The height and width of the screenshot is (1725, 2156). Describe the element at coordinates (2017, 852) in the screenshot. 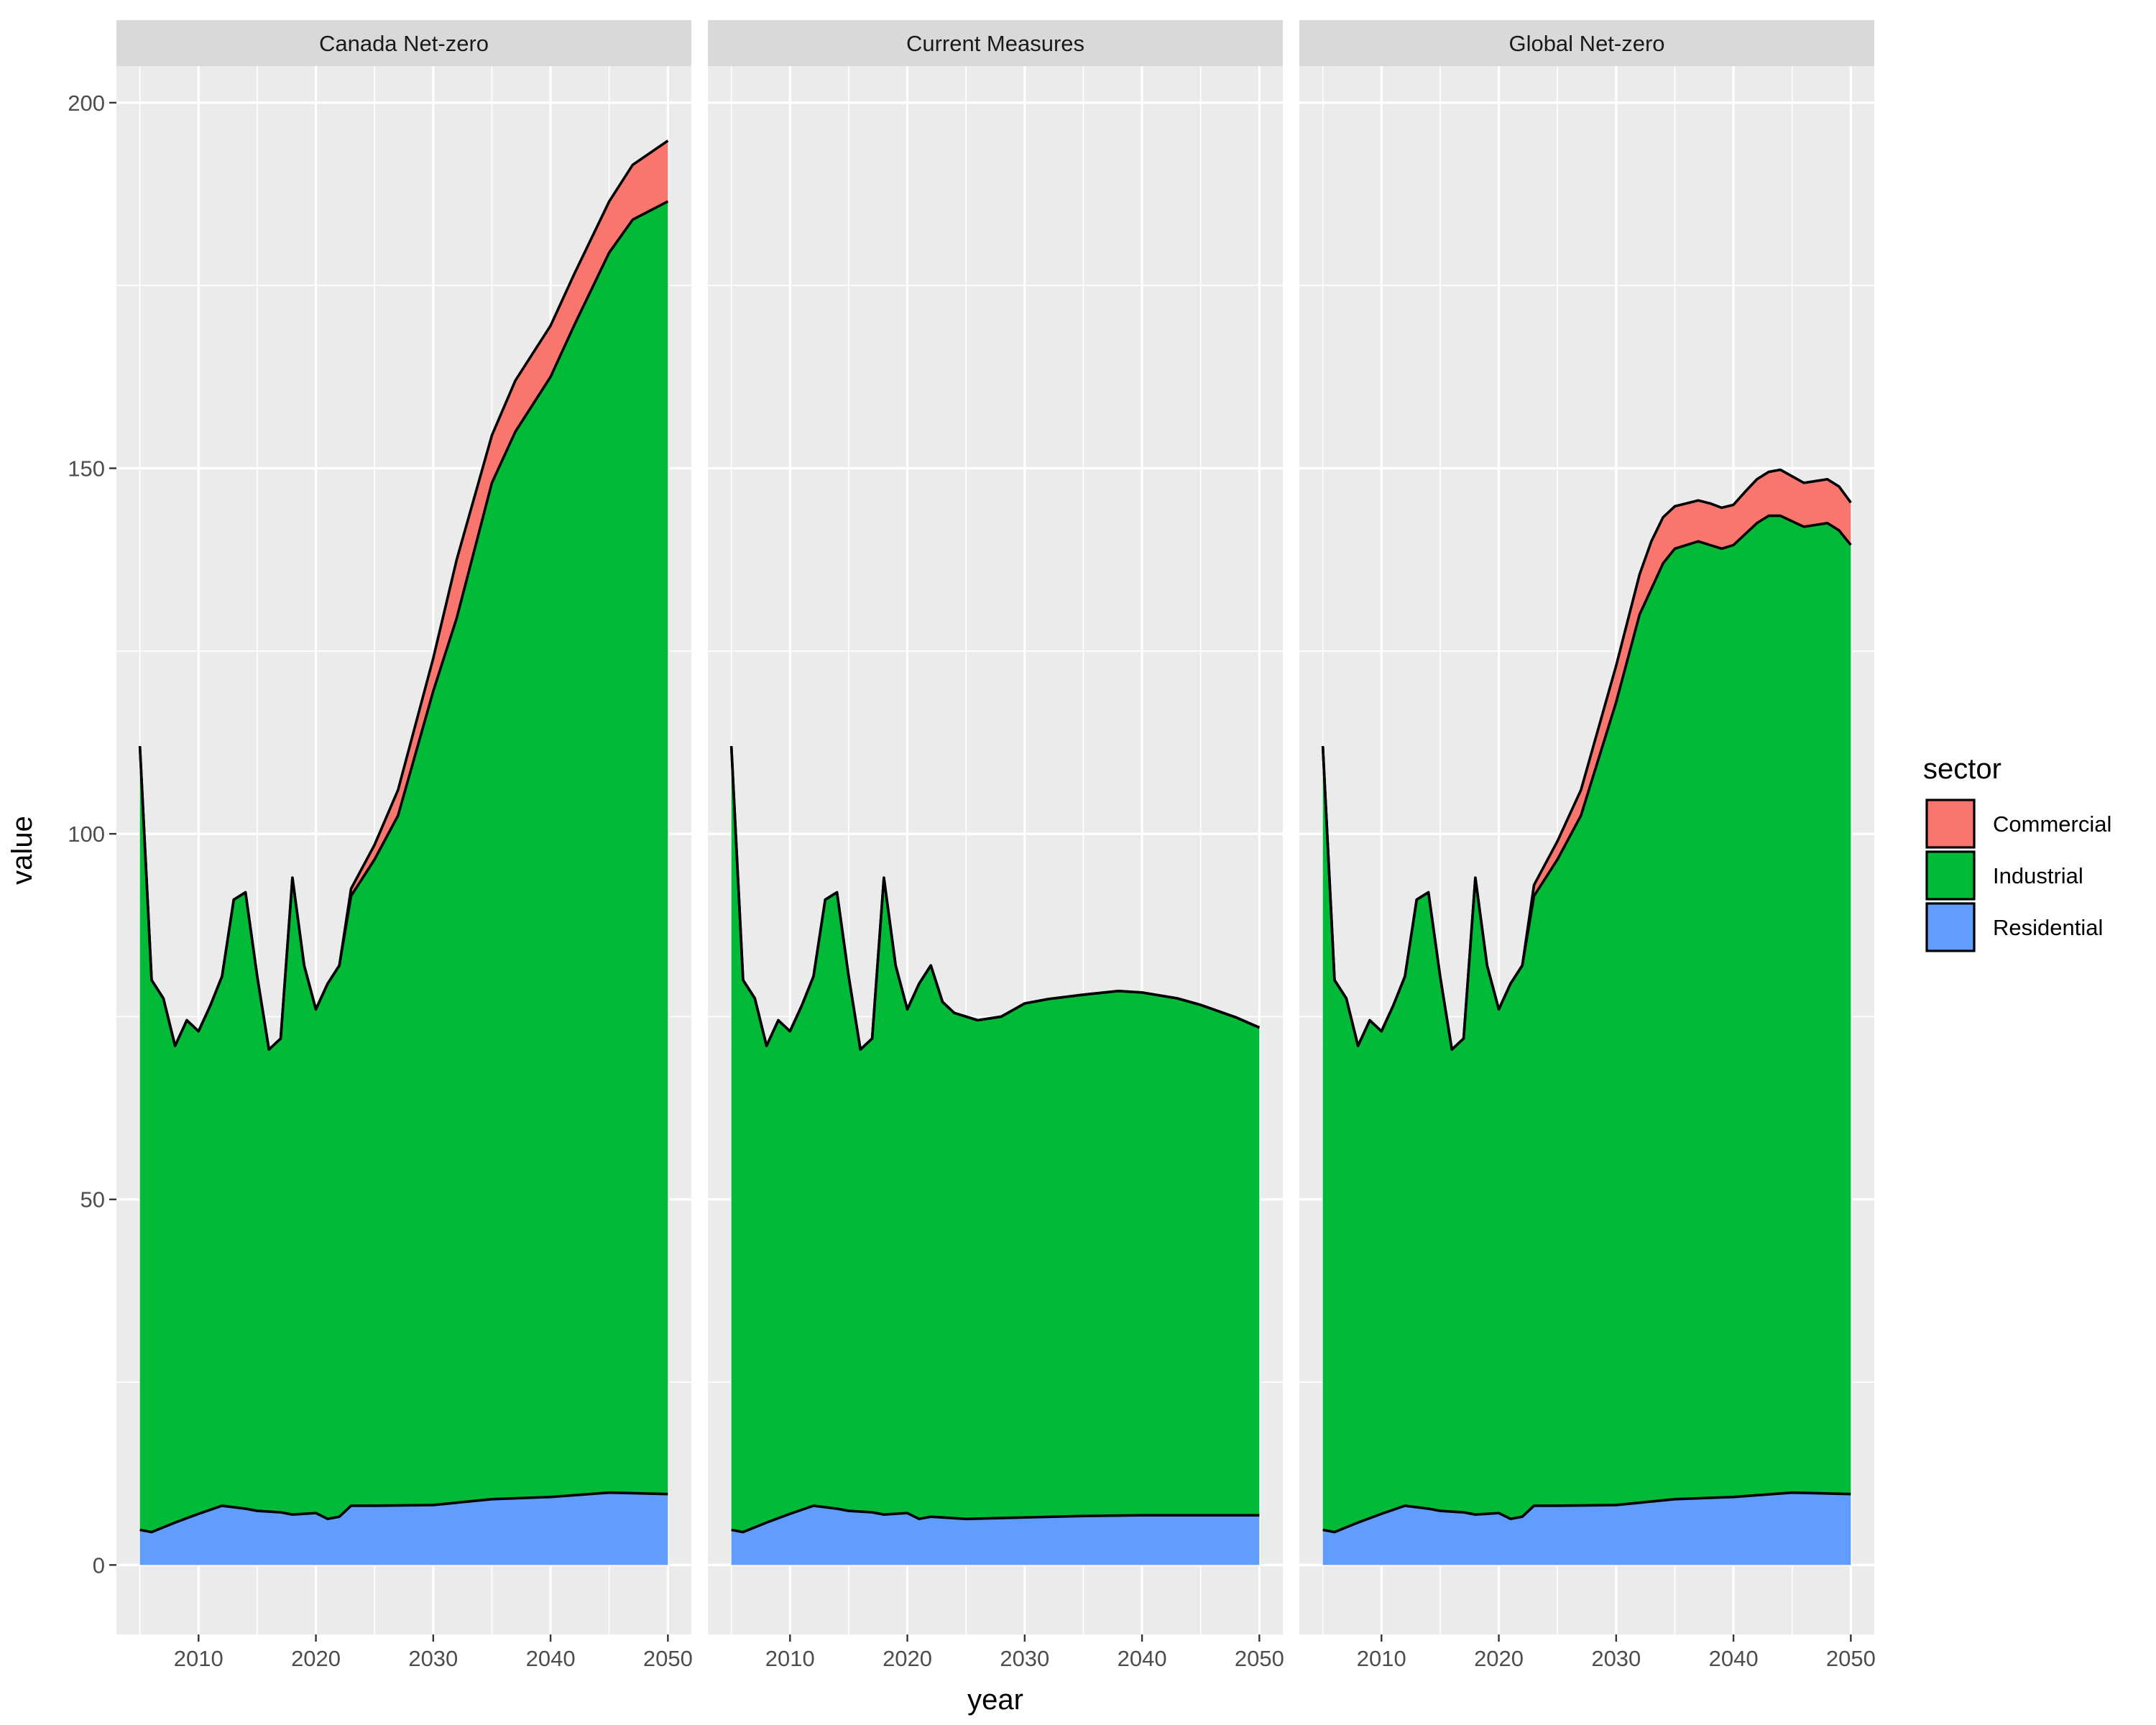

I see `legend: sector Commercial Industrial Residential` at that location.